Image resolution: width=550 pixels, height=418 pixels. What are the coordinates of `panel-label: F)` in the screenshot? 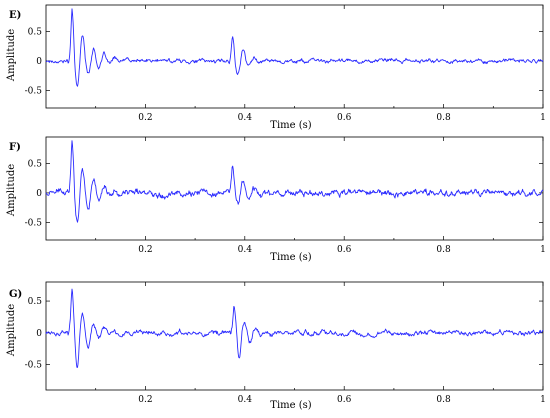 It's located at (15, 147).